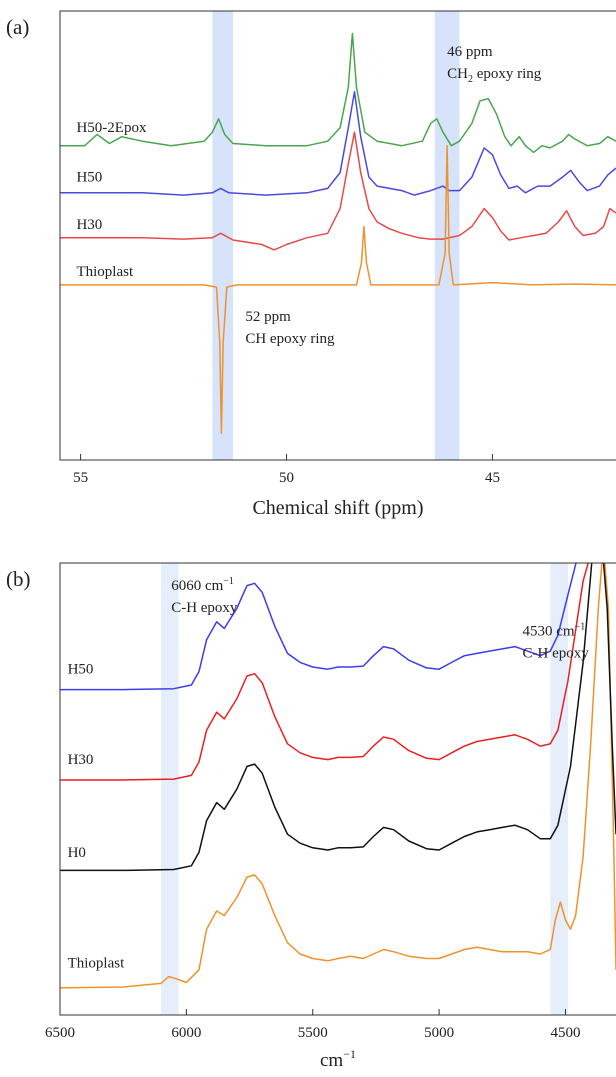 The height and width of the screenshot is (1077, 616). What do you see at coordinates (507, 74) in the screenshot?
I see `annotation-ch2-post: epoxy ring` at bounding box center [507, 74].